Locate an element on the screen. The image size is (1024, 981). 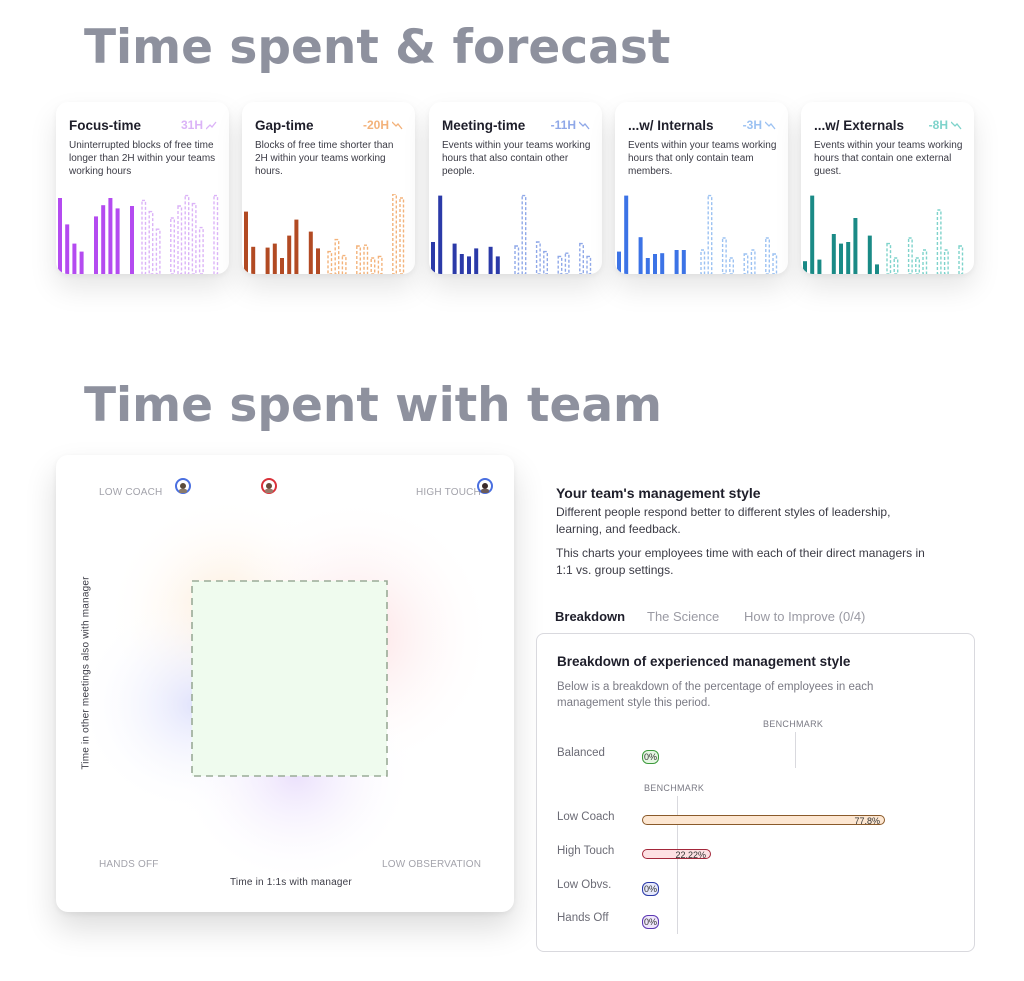
team-section-title: Time spent with team is located at coordinates (373, 405).